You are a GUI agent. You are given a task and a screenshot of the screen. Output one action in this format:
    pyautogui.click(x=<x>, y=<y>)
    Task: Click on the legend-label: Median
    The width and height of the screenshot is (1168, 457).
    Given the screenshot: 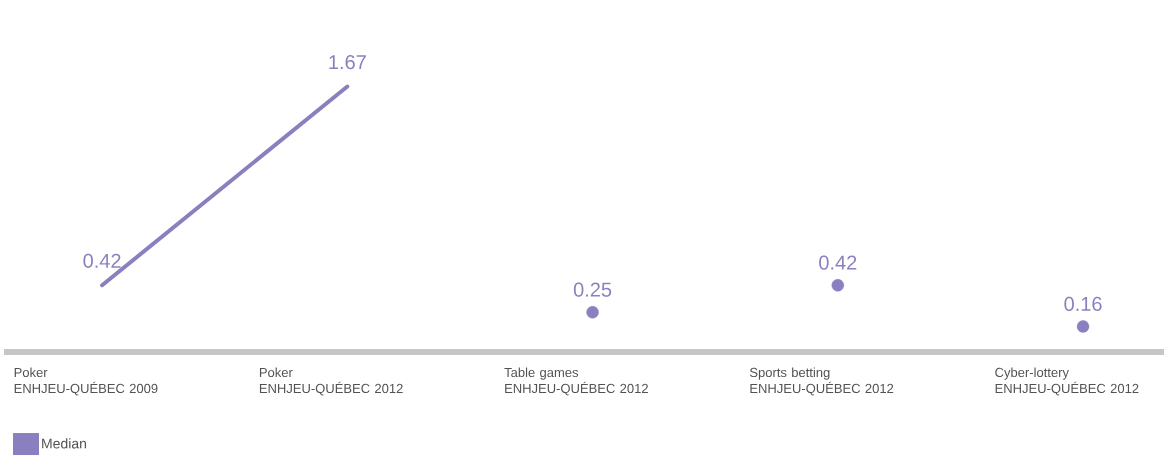 What is the action you would take?
    pyautogui.click(x=64, y=443)
    